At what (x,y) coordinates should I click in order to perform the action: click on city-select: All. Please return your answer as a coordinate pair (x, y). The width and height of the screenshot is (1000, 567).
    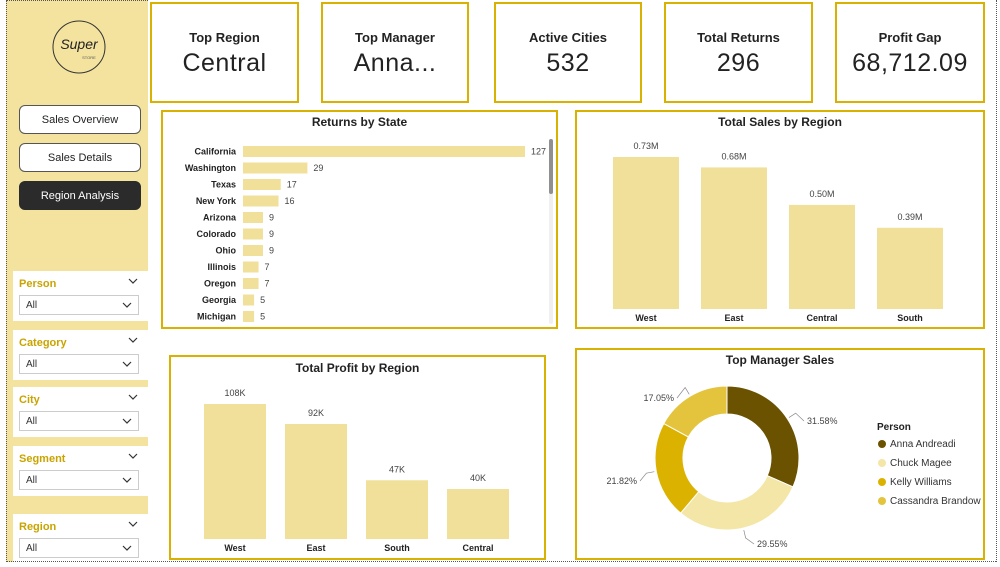
    Looking at the image, I should click on (79, 421).